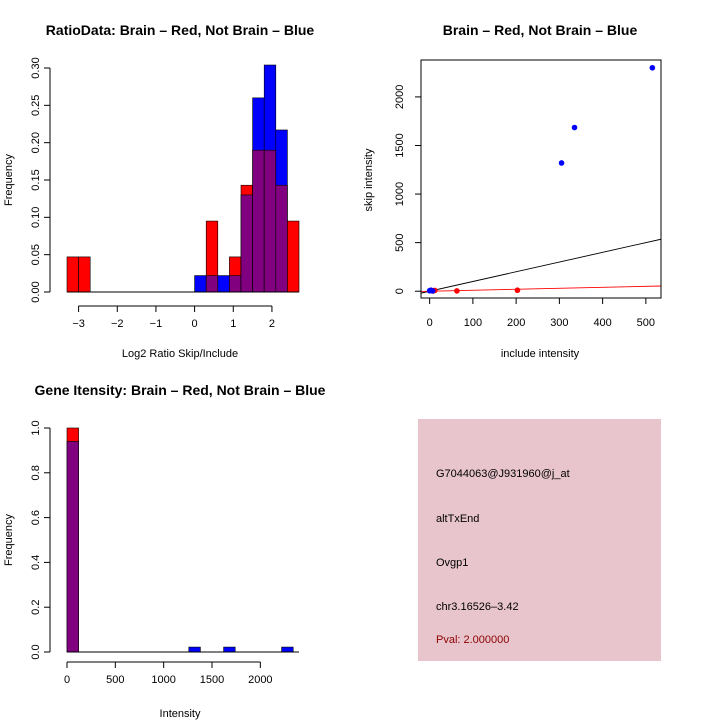  I want to click on scatter-lines, so click(541, 266).